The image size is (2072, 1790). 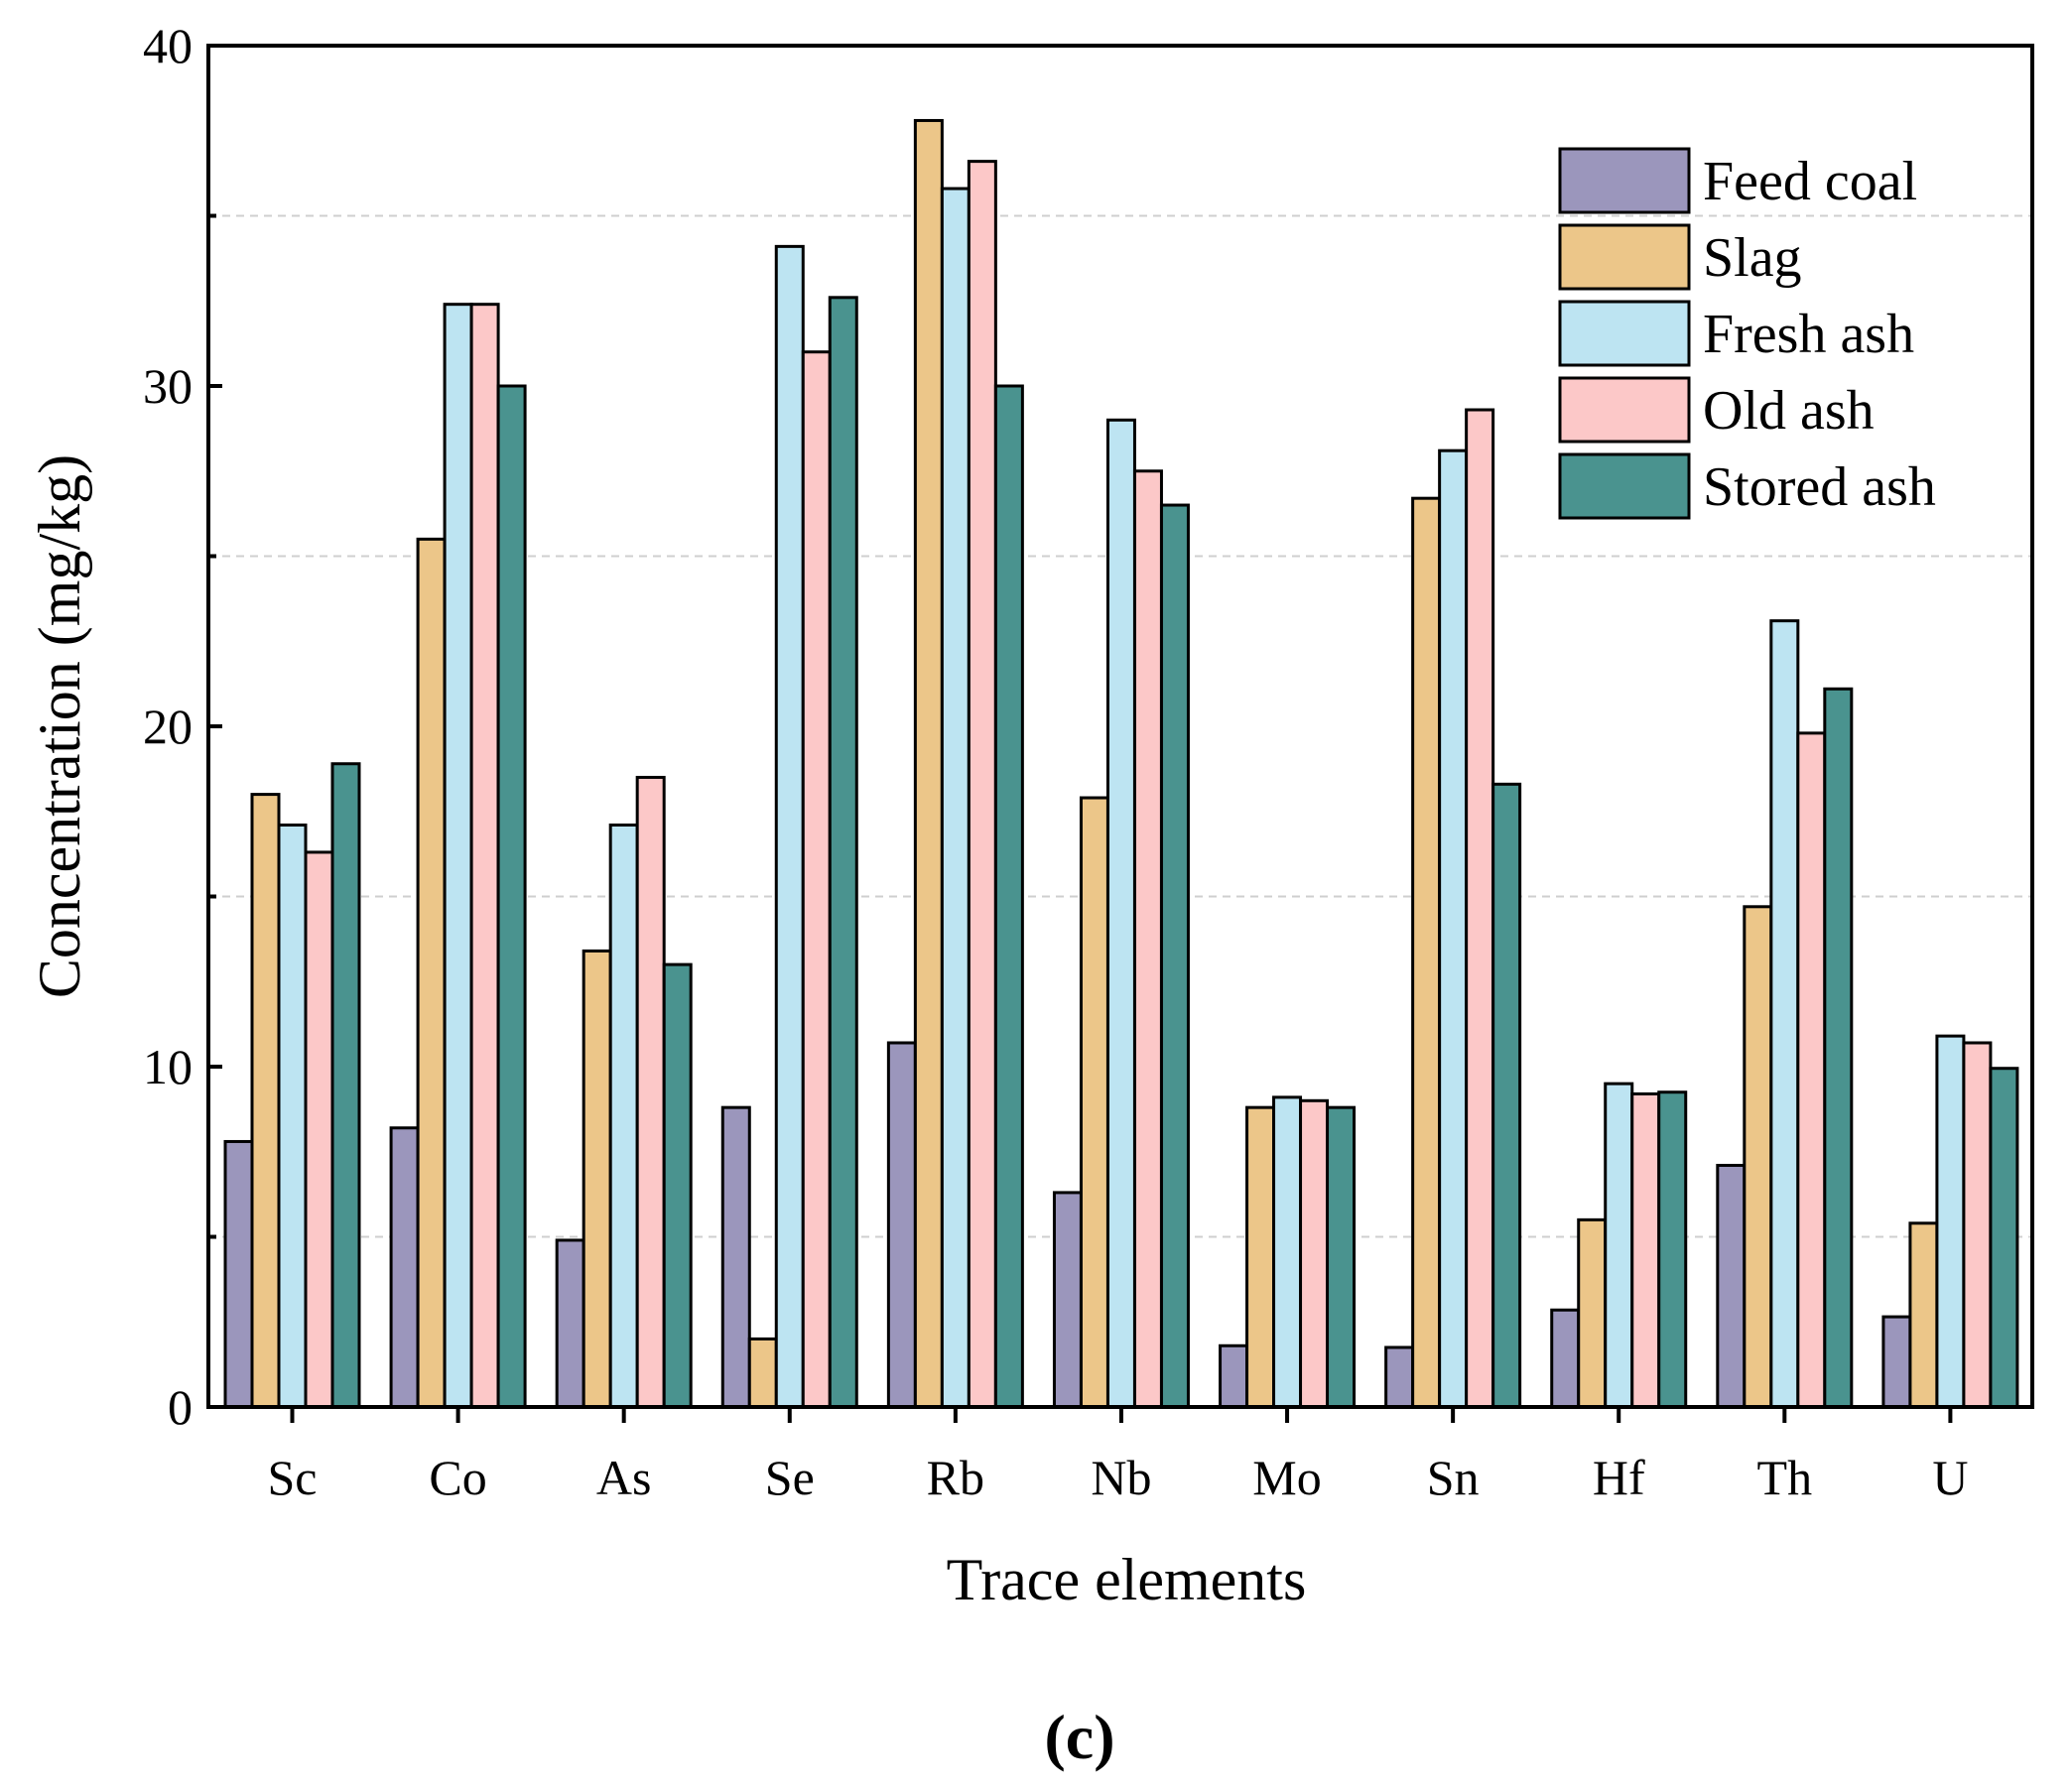 I want to click on bar-co-slag, so click(x=431, y=973).